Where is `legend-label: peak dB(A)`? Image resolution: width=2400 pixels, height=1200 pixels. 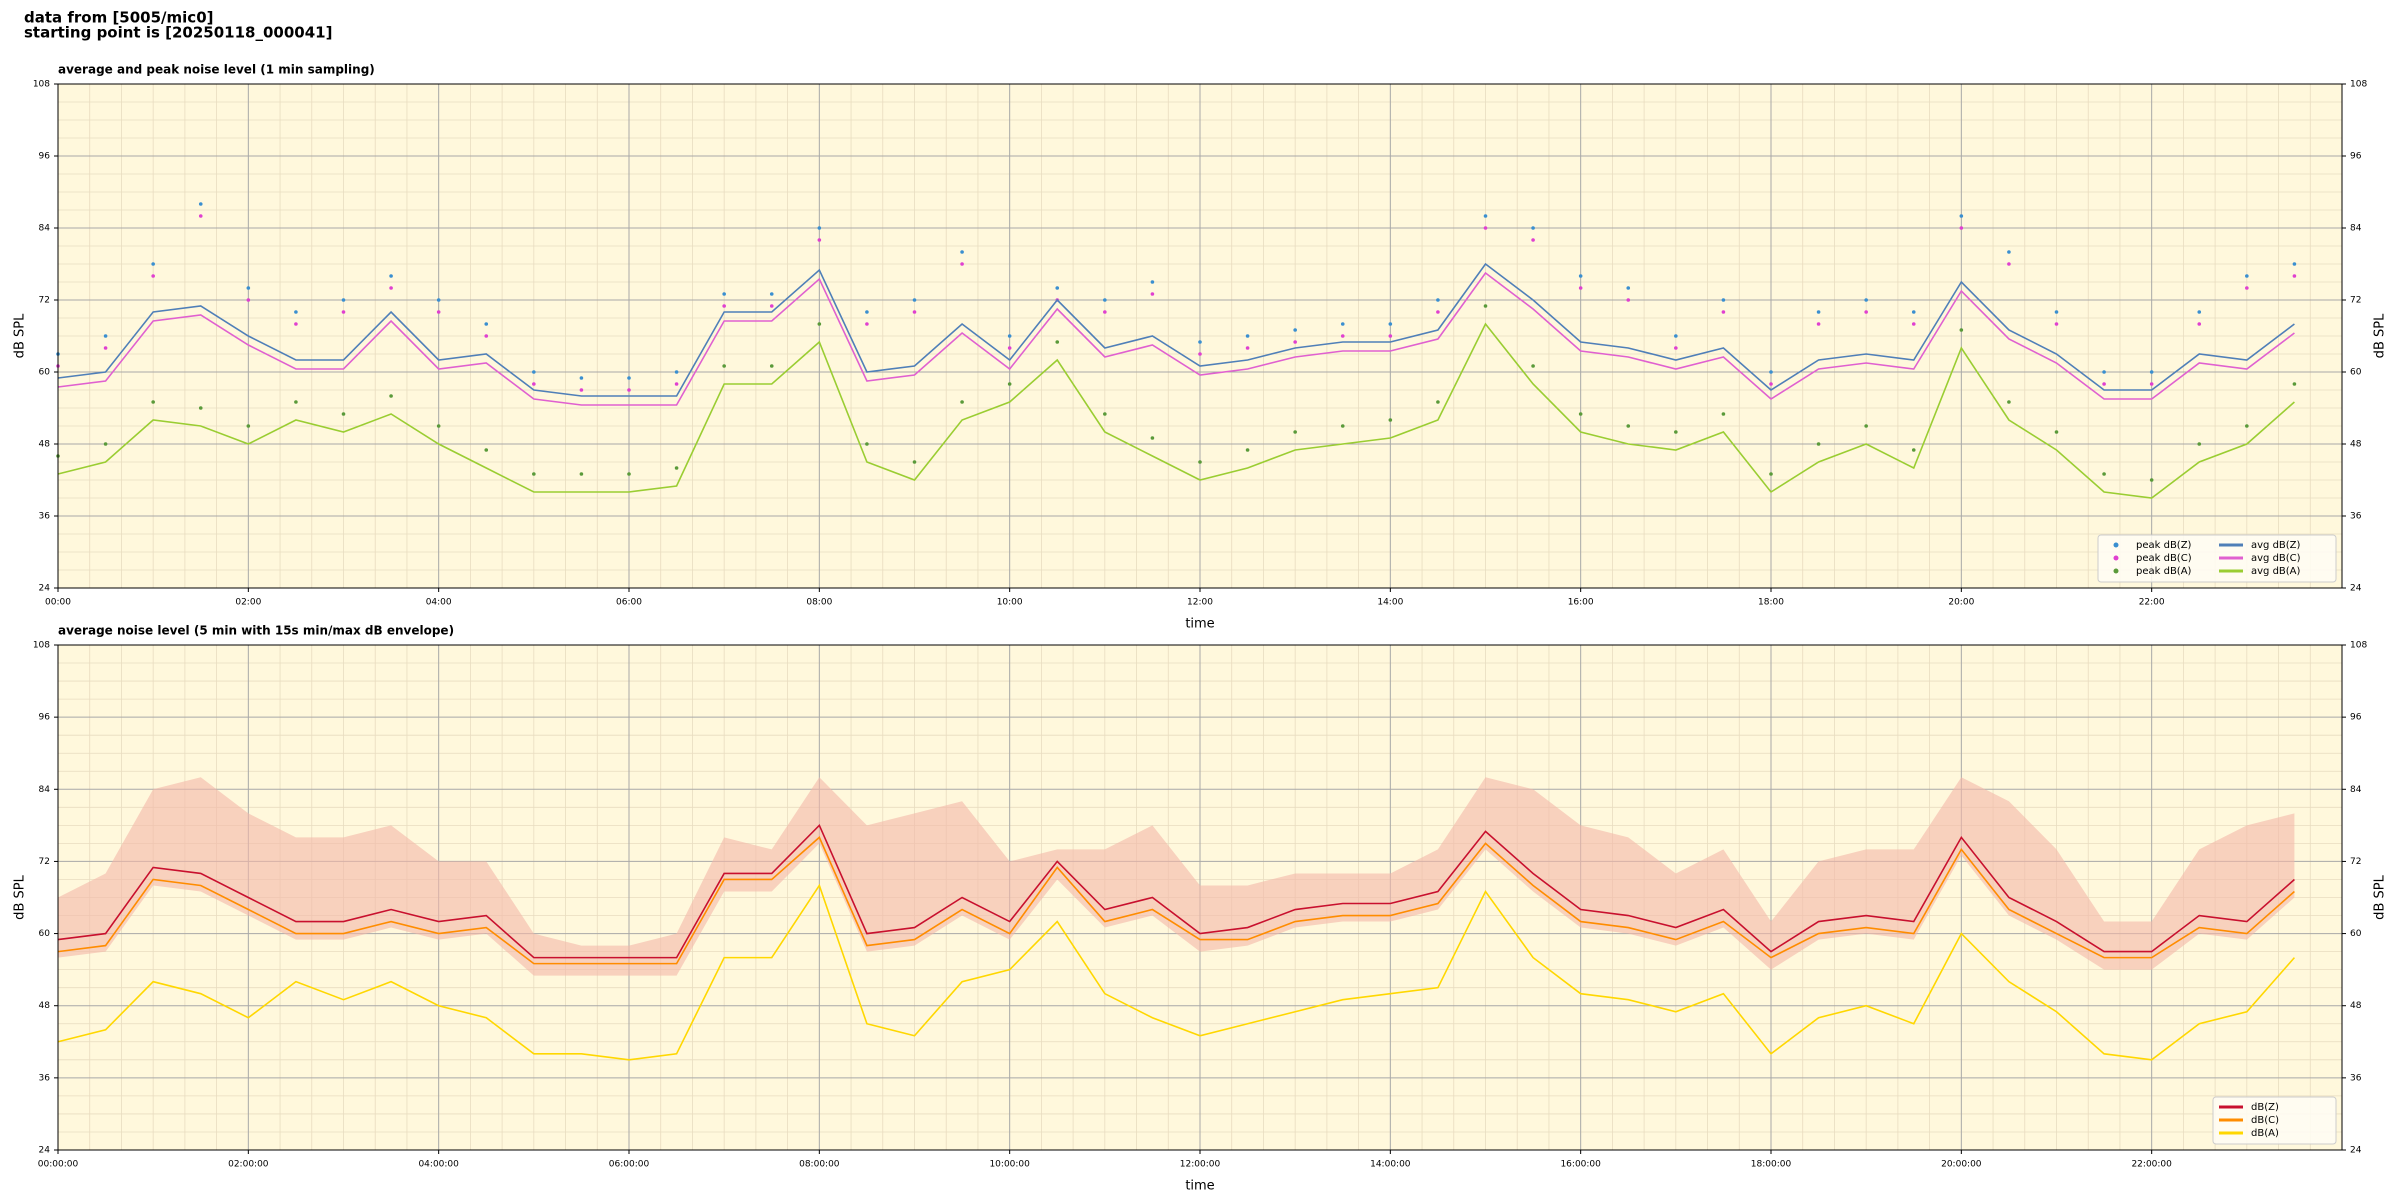
legend-label: peak dB(A) is located at coordinates (2164, 571).